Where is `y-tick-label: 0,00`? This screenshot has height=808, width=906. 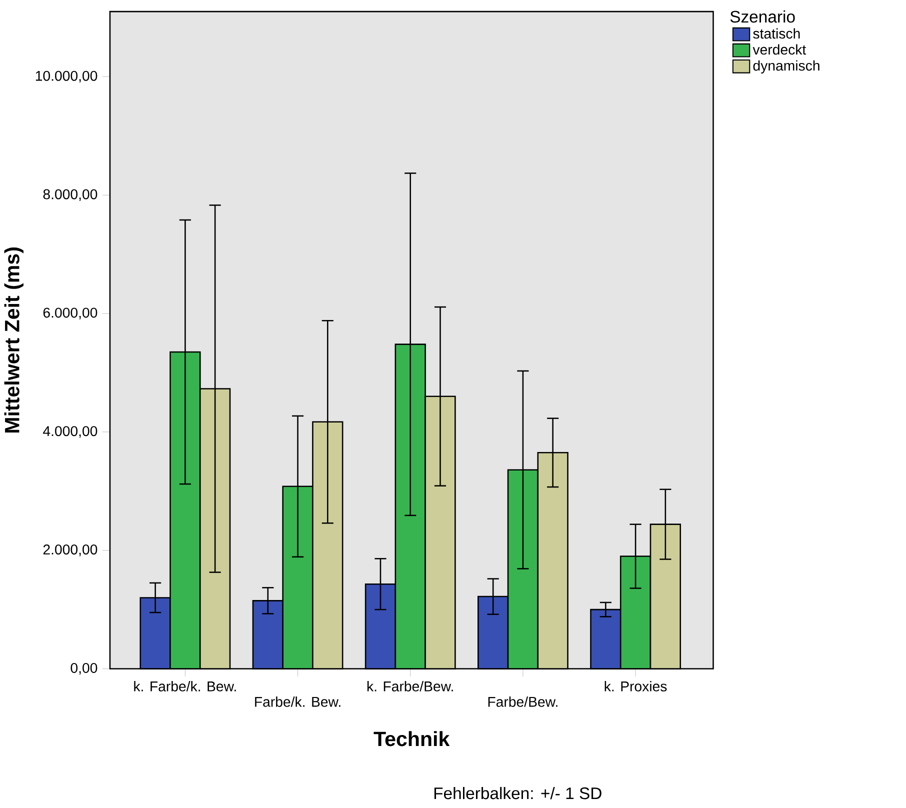
y-tick-label: 0,00 is located at coordinates (84, 669).